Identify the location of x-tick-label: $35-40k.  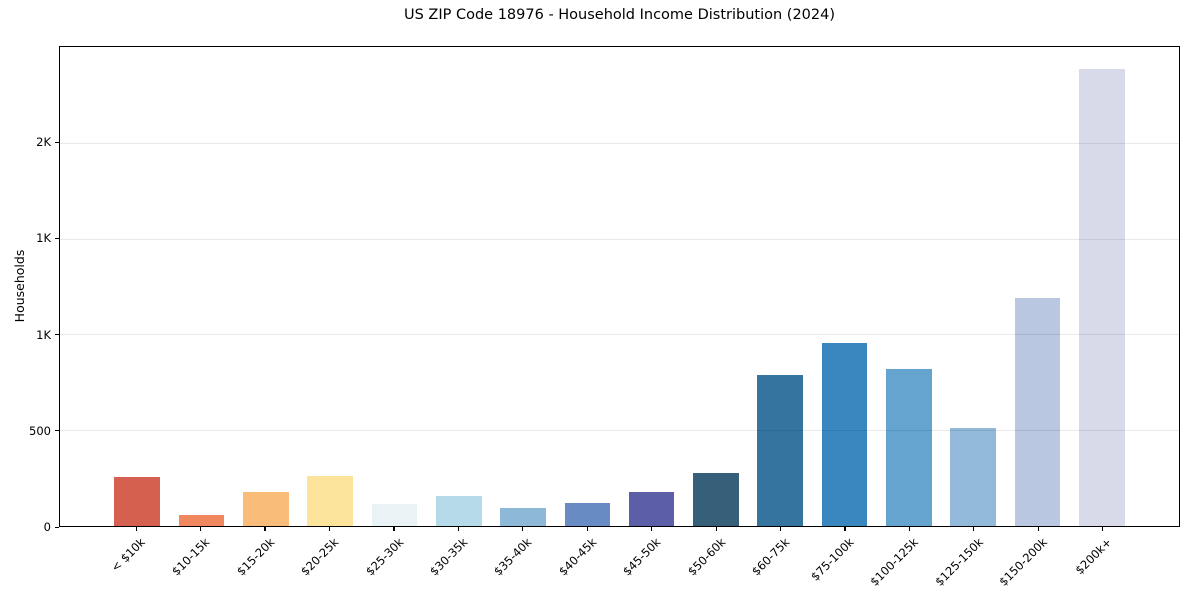
(513, 557).